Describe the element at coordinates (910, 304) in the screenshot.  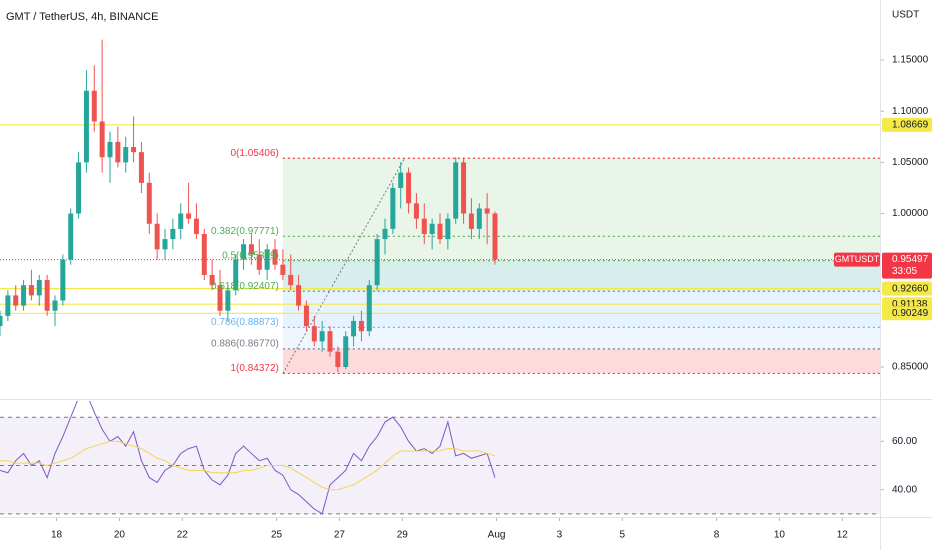
I see `price-label: 0.91138` at that location.